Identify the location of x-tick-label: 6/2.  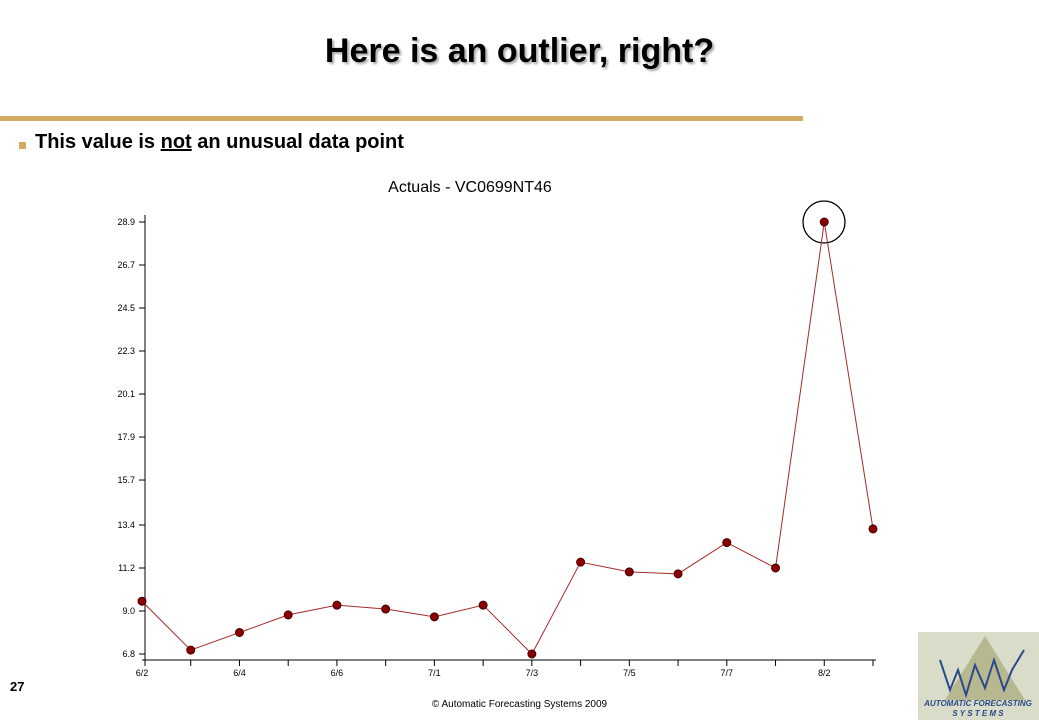
(142, 673).